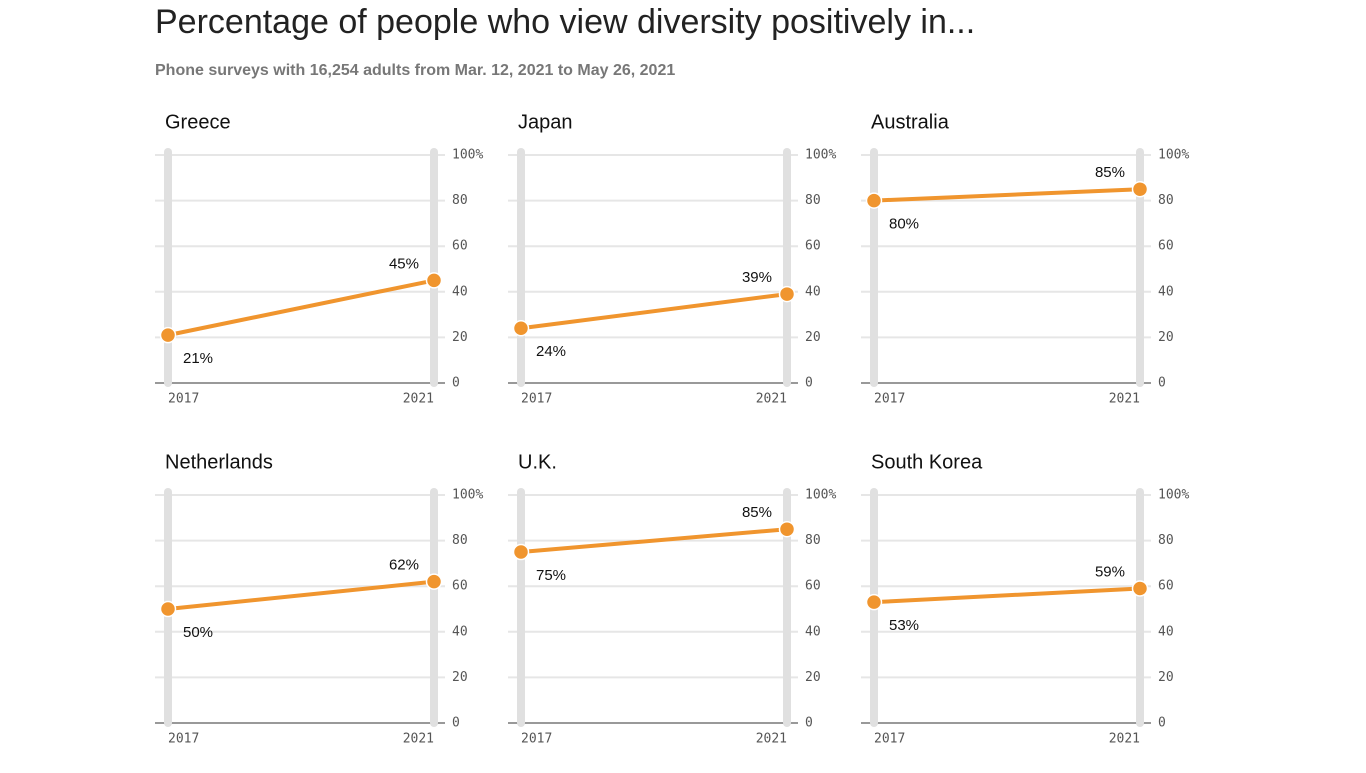 The image size is (1366, 773). I want to click on value-label: 21%, so click(198, 358).